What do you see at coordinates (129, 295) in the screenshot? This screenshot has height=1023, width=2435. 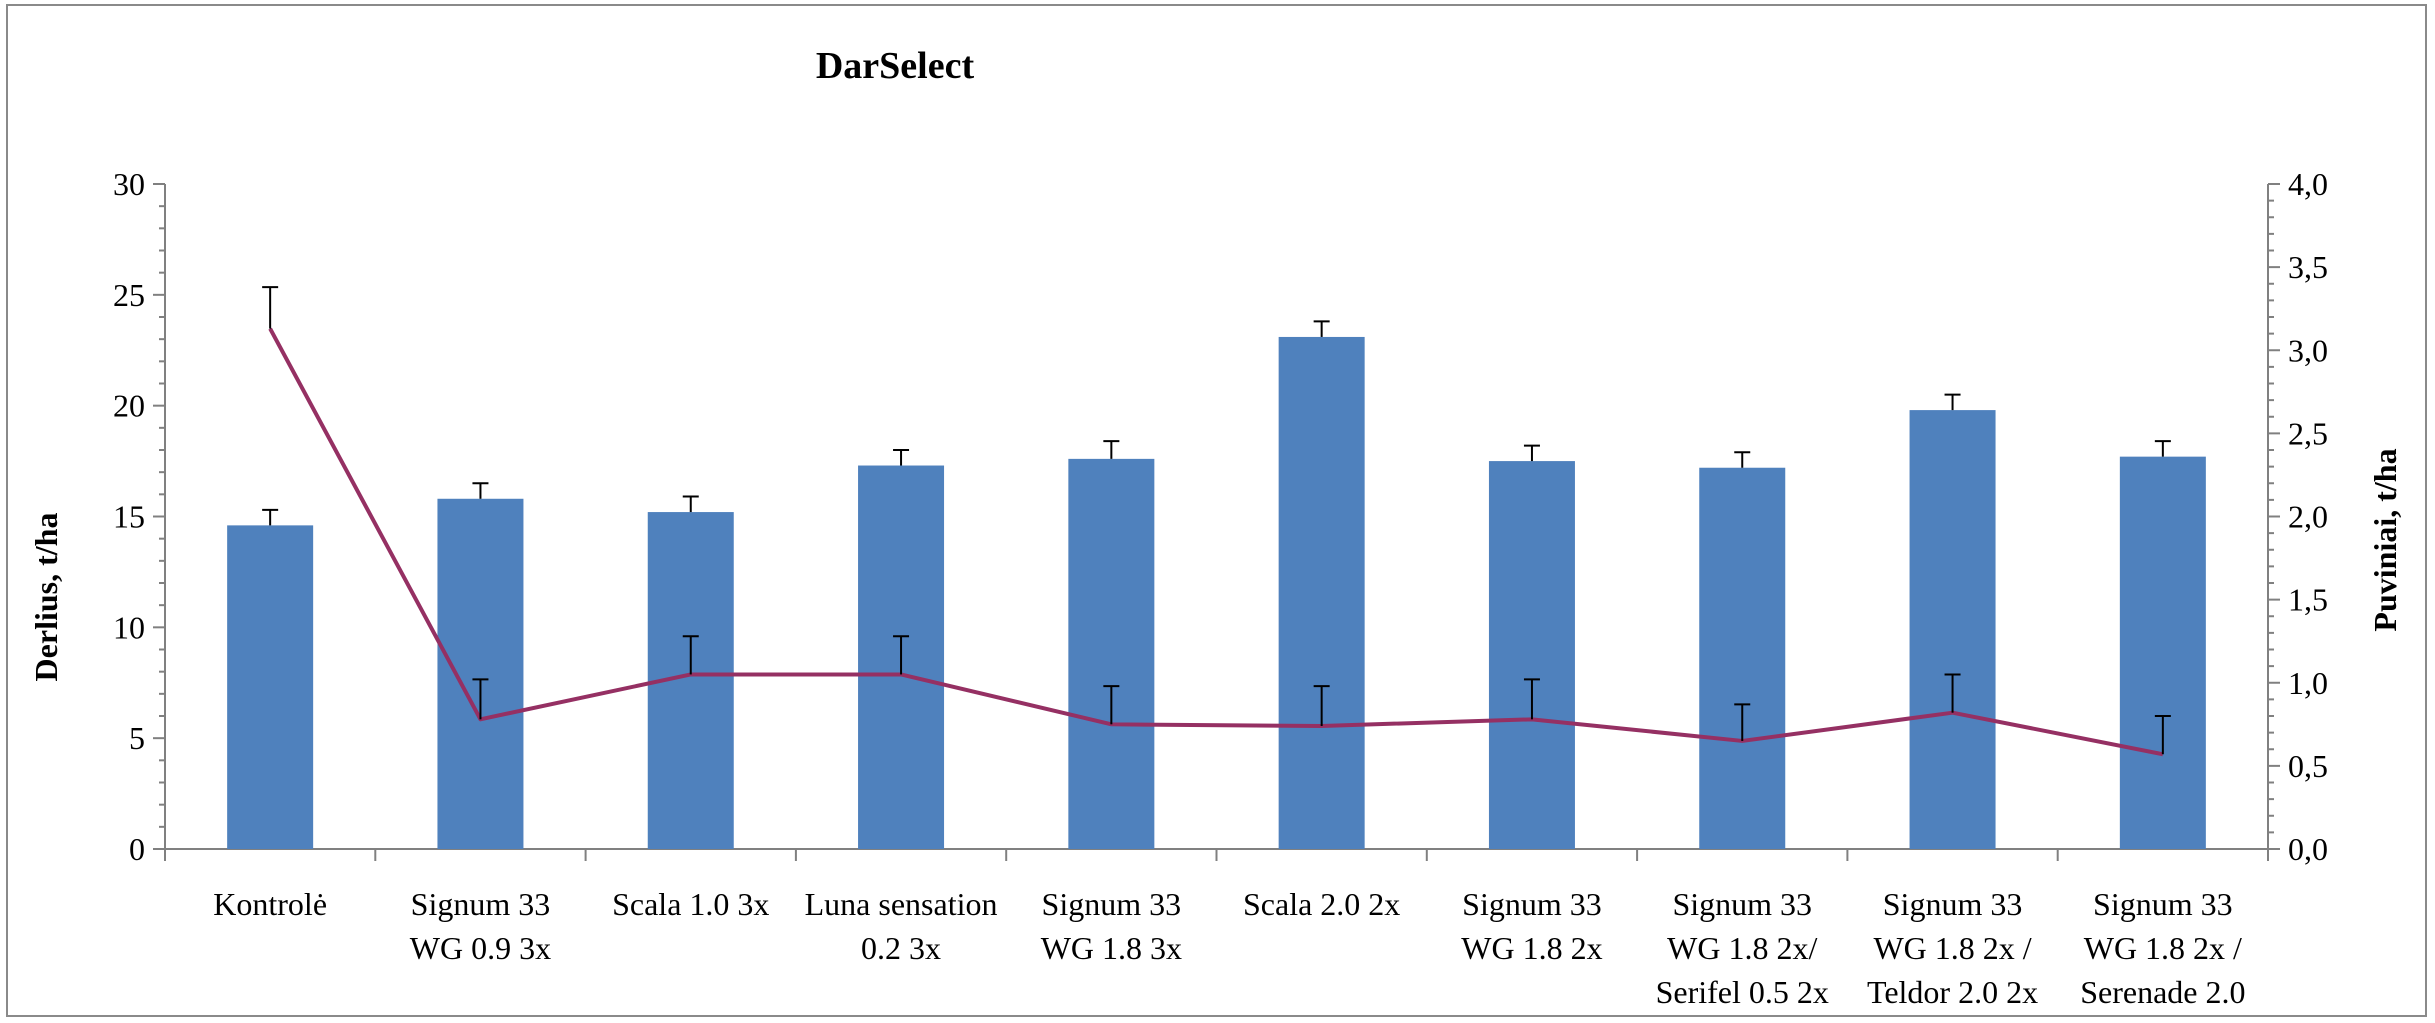 I see `left-tick-label: 25` at bounding box center [129, 295].